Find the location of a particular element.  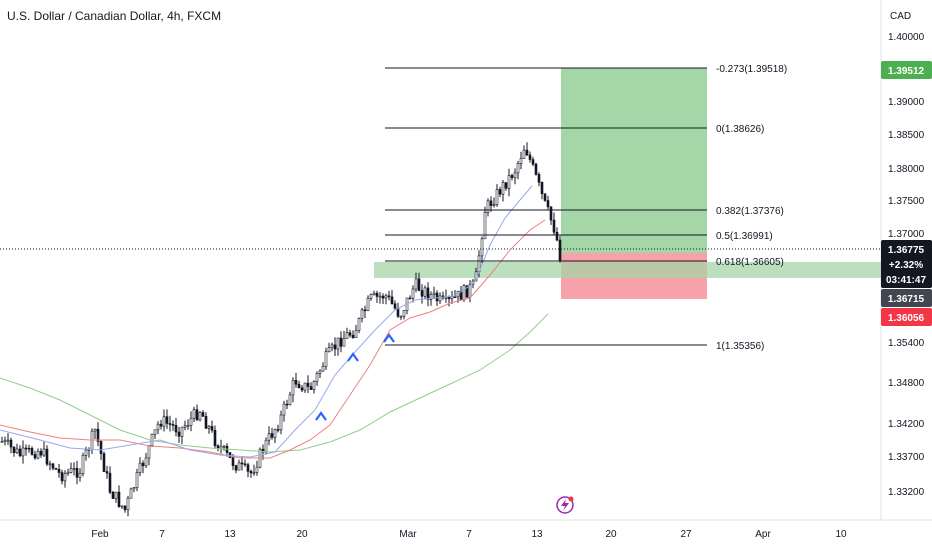

take-profit-zone is located at coordinates (634, 160).